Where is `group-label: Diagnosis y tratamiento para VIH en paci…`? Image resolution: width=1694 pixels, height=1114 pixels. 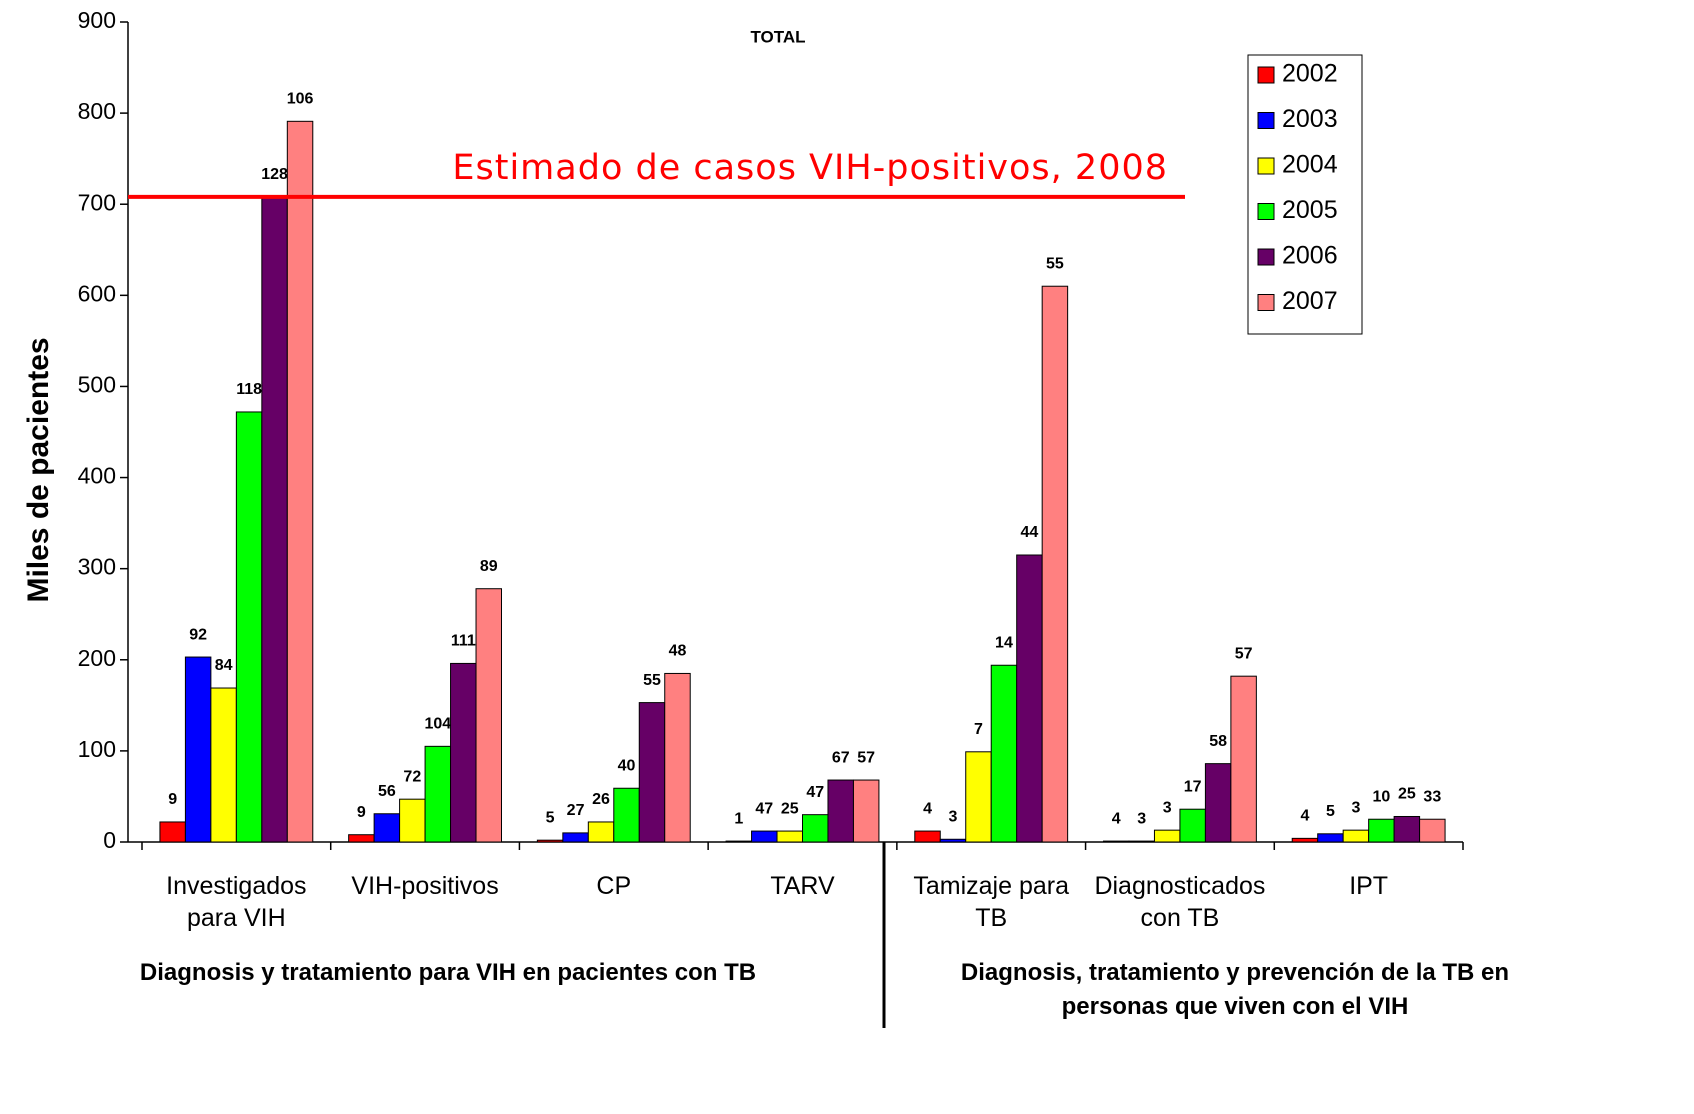
group-label: Diagnosis y tratamiento para VIH en paci… is located at coordinates (448, 972).